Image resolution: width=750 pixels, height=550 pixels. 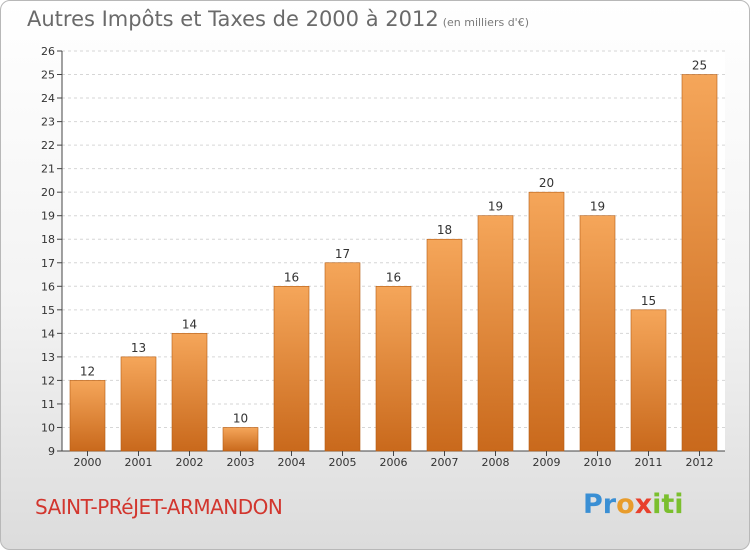 What do you see at coordinates (394, 462) in the screenshot?
I see `x-tick-label: 2006` at bounding box center [394, 462].